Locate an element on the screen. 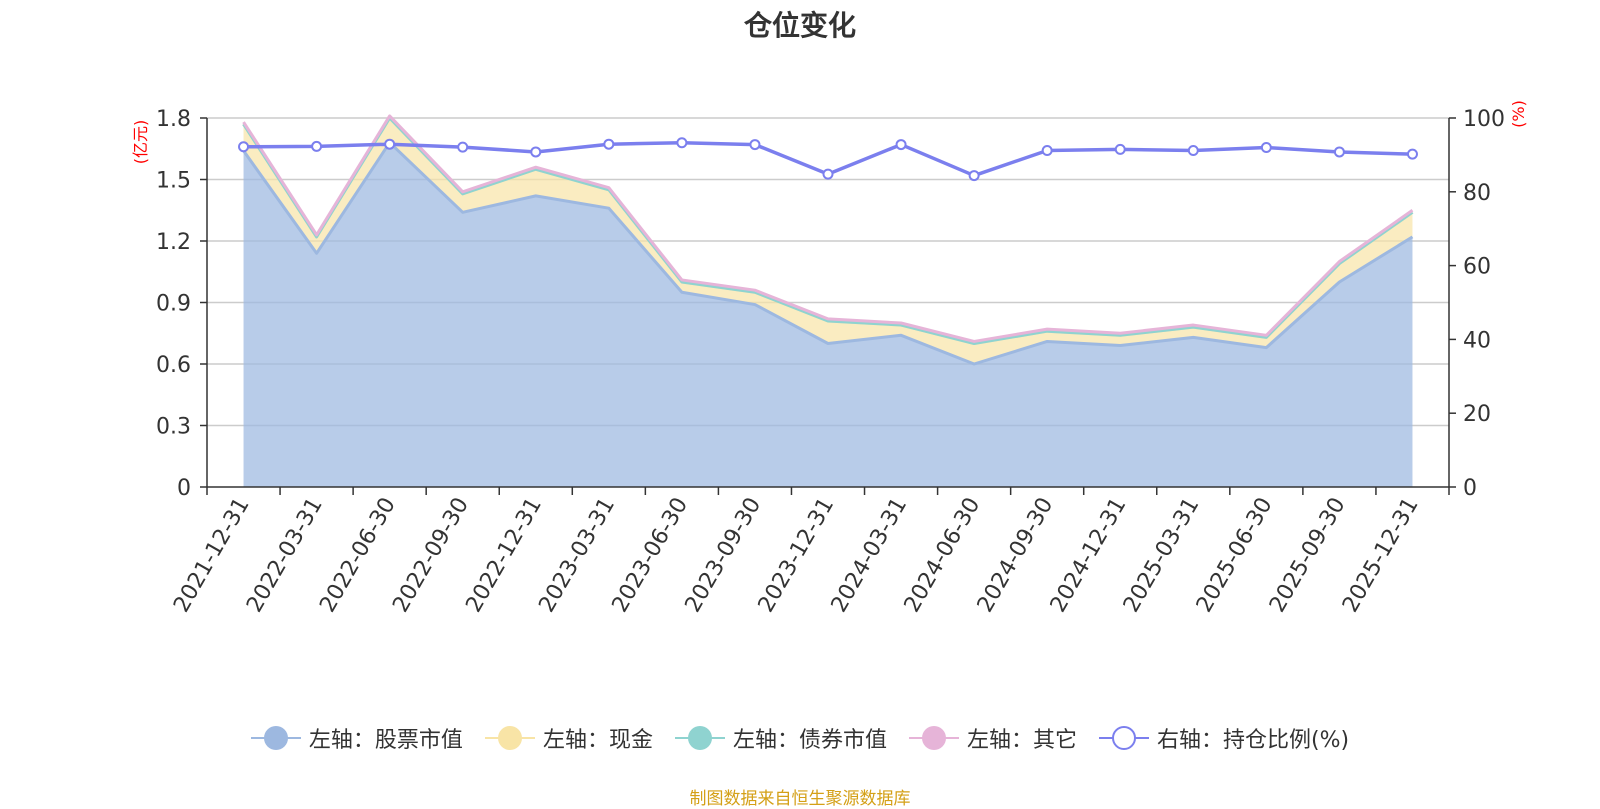 The image size is (1600, 809). right-axis-tick-label: 100 is located at coordinates (1484, 119).